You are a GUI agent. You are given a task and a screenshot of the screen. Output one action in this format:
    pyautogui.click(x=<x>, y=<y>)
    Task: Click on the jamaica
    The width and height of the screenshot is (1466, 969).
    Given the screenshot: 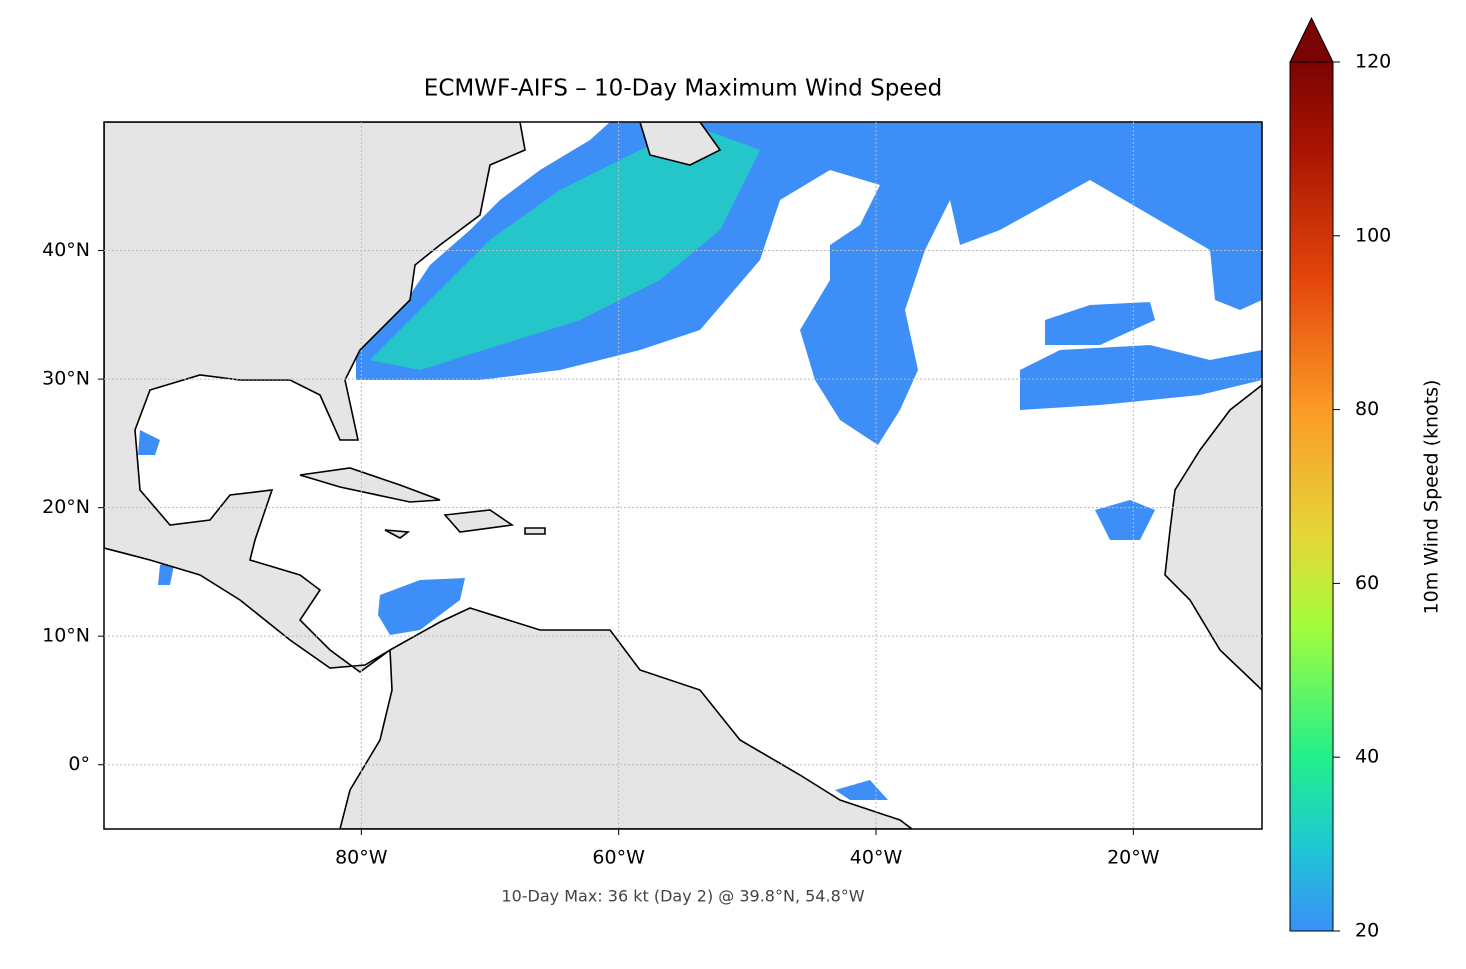 What is the action you would take?
    pyautogui.click(x=397, y=534)
    